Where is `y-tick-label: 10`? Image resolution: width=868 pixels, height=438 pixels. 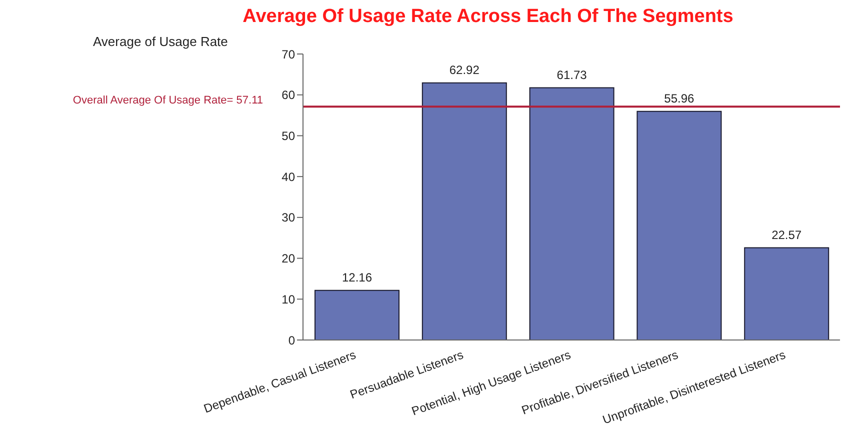
y-tick-label: 10 is located at coordinates (289, 299).